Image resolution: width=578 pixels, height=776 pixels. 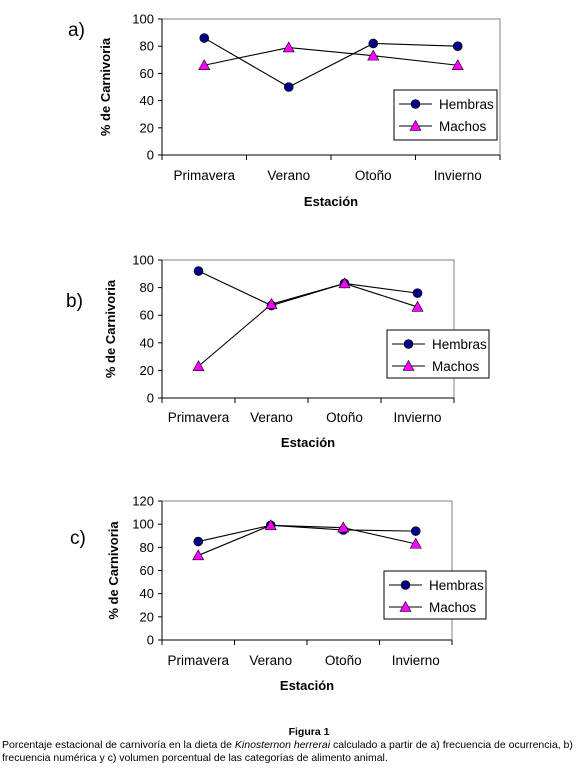 I want to click on chart-b-x-tick-label: Otoño, so click(x=344, y=417).